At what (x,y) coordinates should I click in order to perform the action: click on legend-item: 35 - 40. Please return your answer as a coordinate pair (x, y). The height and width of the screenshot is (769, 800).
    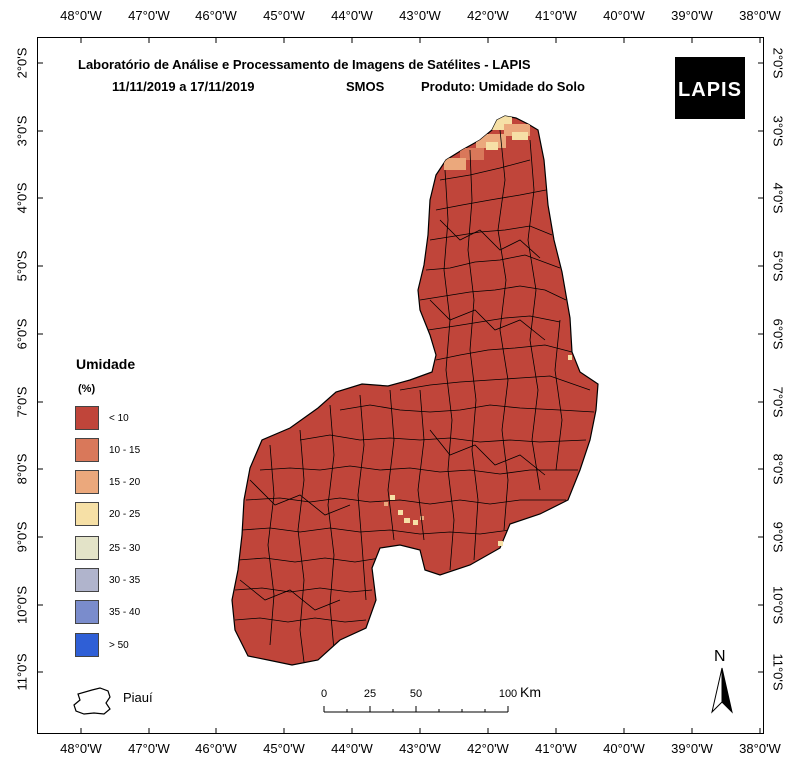
    Looking at the image, I should click on (107, 612).